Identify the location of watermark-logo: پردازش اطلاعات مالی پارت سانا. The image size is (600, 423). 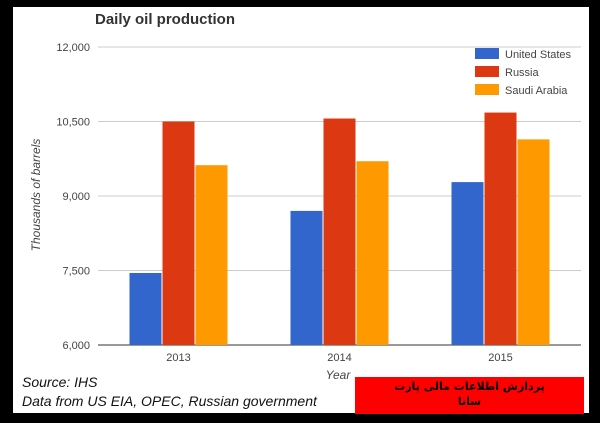
(469, 395).